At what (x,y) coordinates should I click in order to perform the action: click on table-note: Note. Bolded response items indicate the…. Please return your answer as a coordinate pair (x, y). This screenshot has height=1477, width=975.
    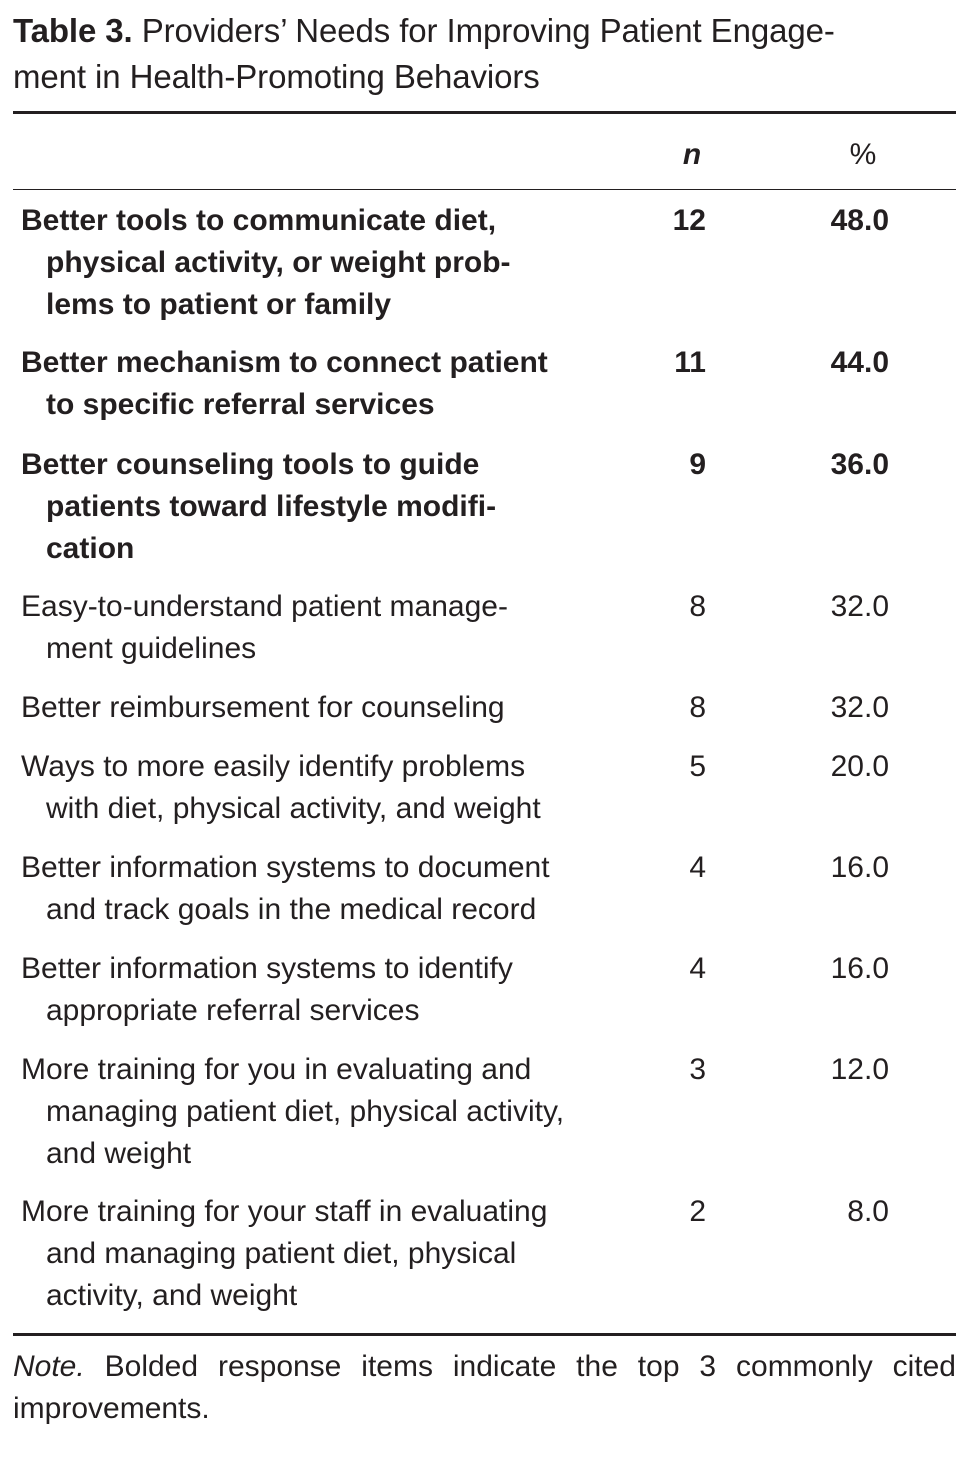
    Looking at the image, I should click on (484, 1388).